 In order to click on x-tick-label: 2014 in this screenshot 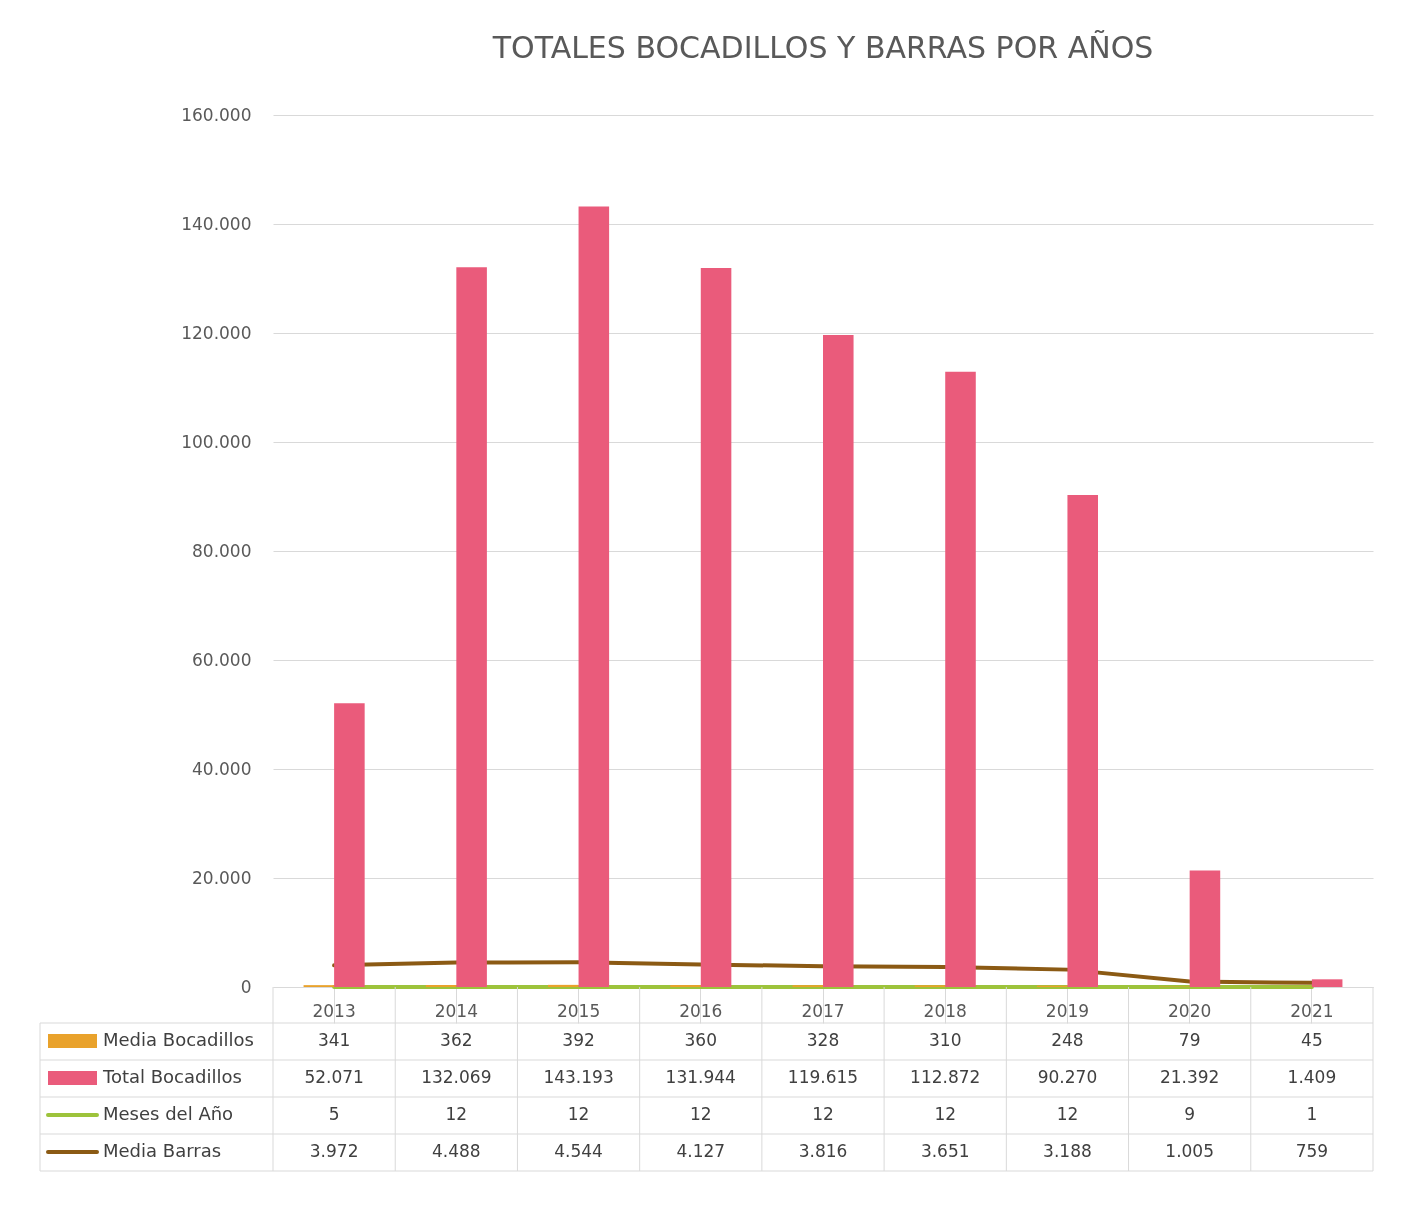, I will do `click(456, 1010)`.